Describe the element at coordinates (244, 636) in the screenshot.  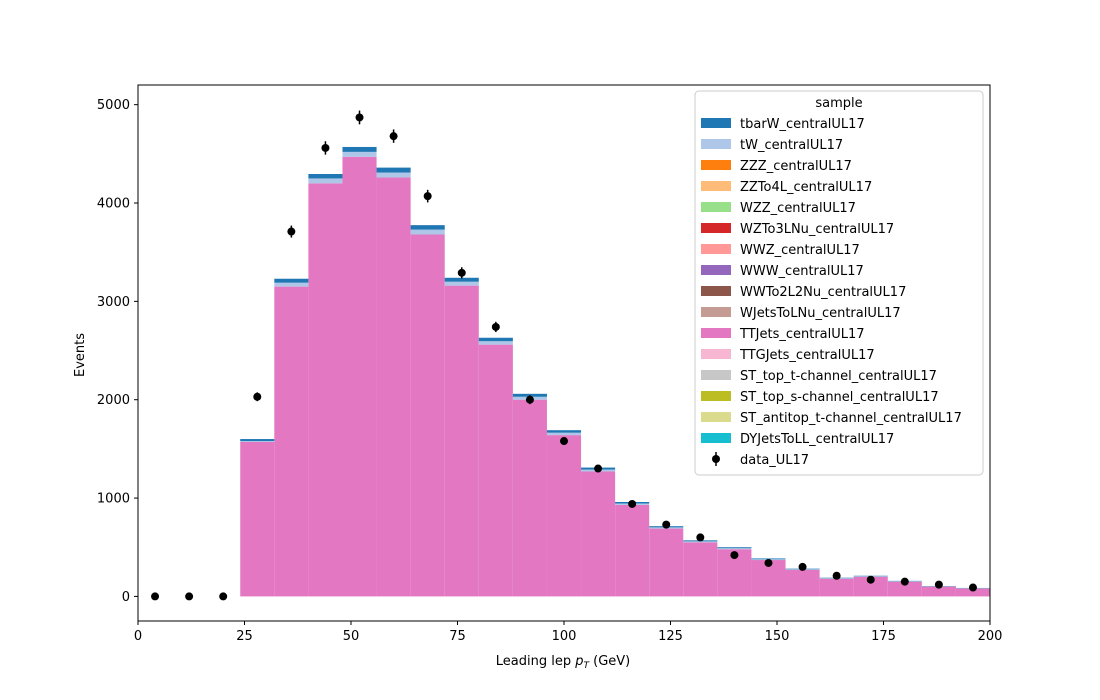
I see `x-tick-label-1: 25` at that location.